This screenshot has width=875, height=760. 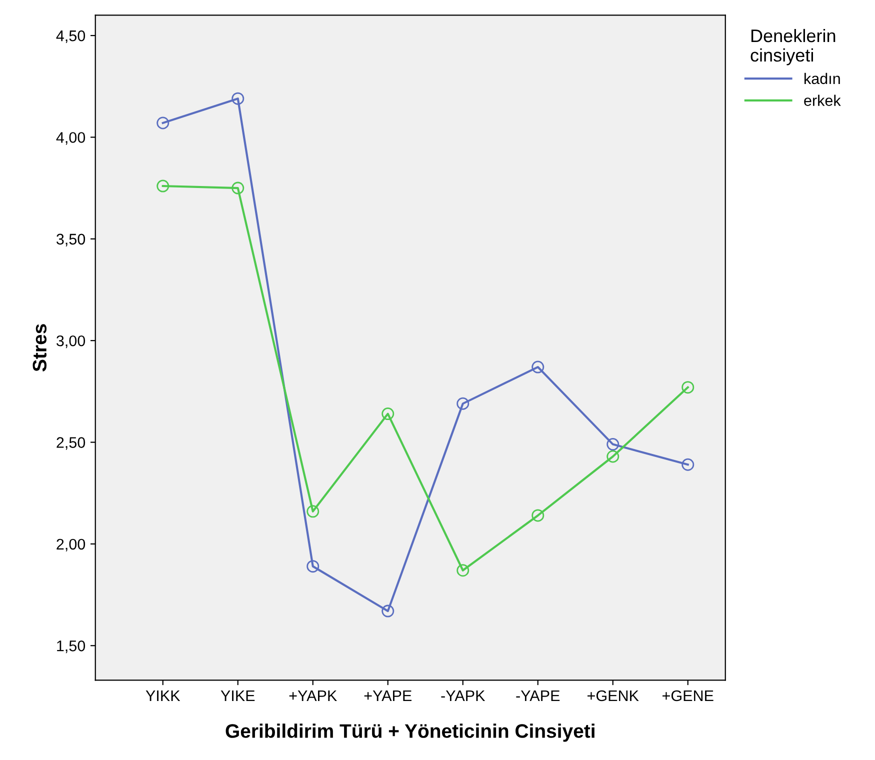 What do you see at coordinates (388, 695) in the screenshot?
I see `x-tick-label: +YAPE` at bounding box center [388, 695].